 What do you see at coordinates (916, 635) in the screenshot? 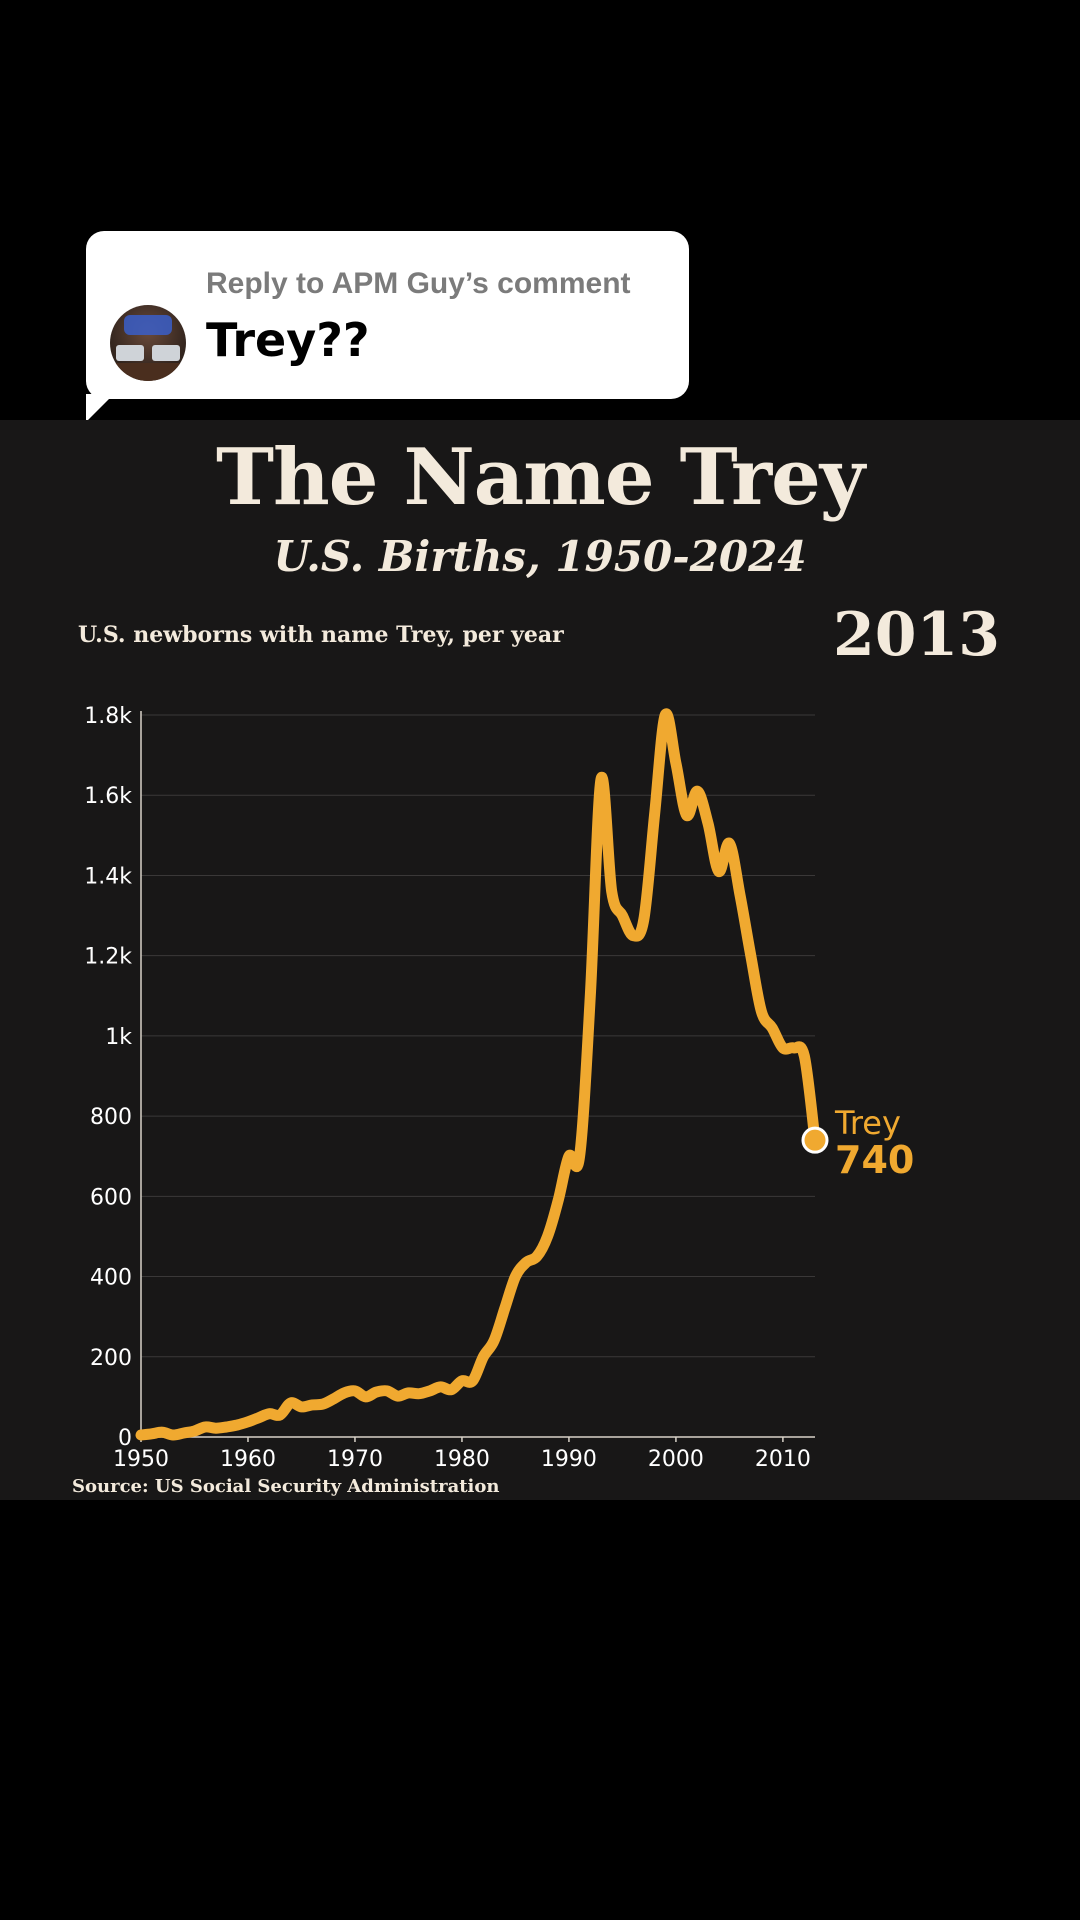
I see `current-year-display: 2013` at bounding box center [916, 635].